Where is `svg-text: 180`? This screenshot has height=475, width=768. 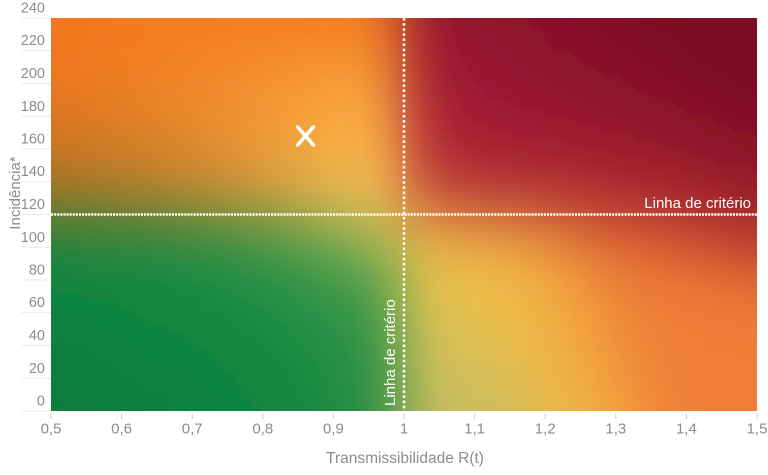 svg-text: 180 is located at coordinates (33, 107).